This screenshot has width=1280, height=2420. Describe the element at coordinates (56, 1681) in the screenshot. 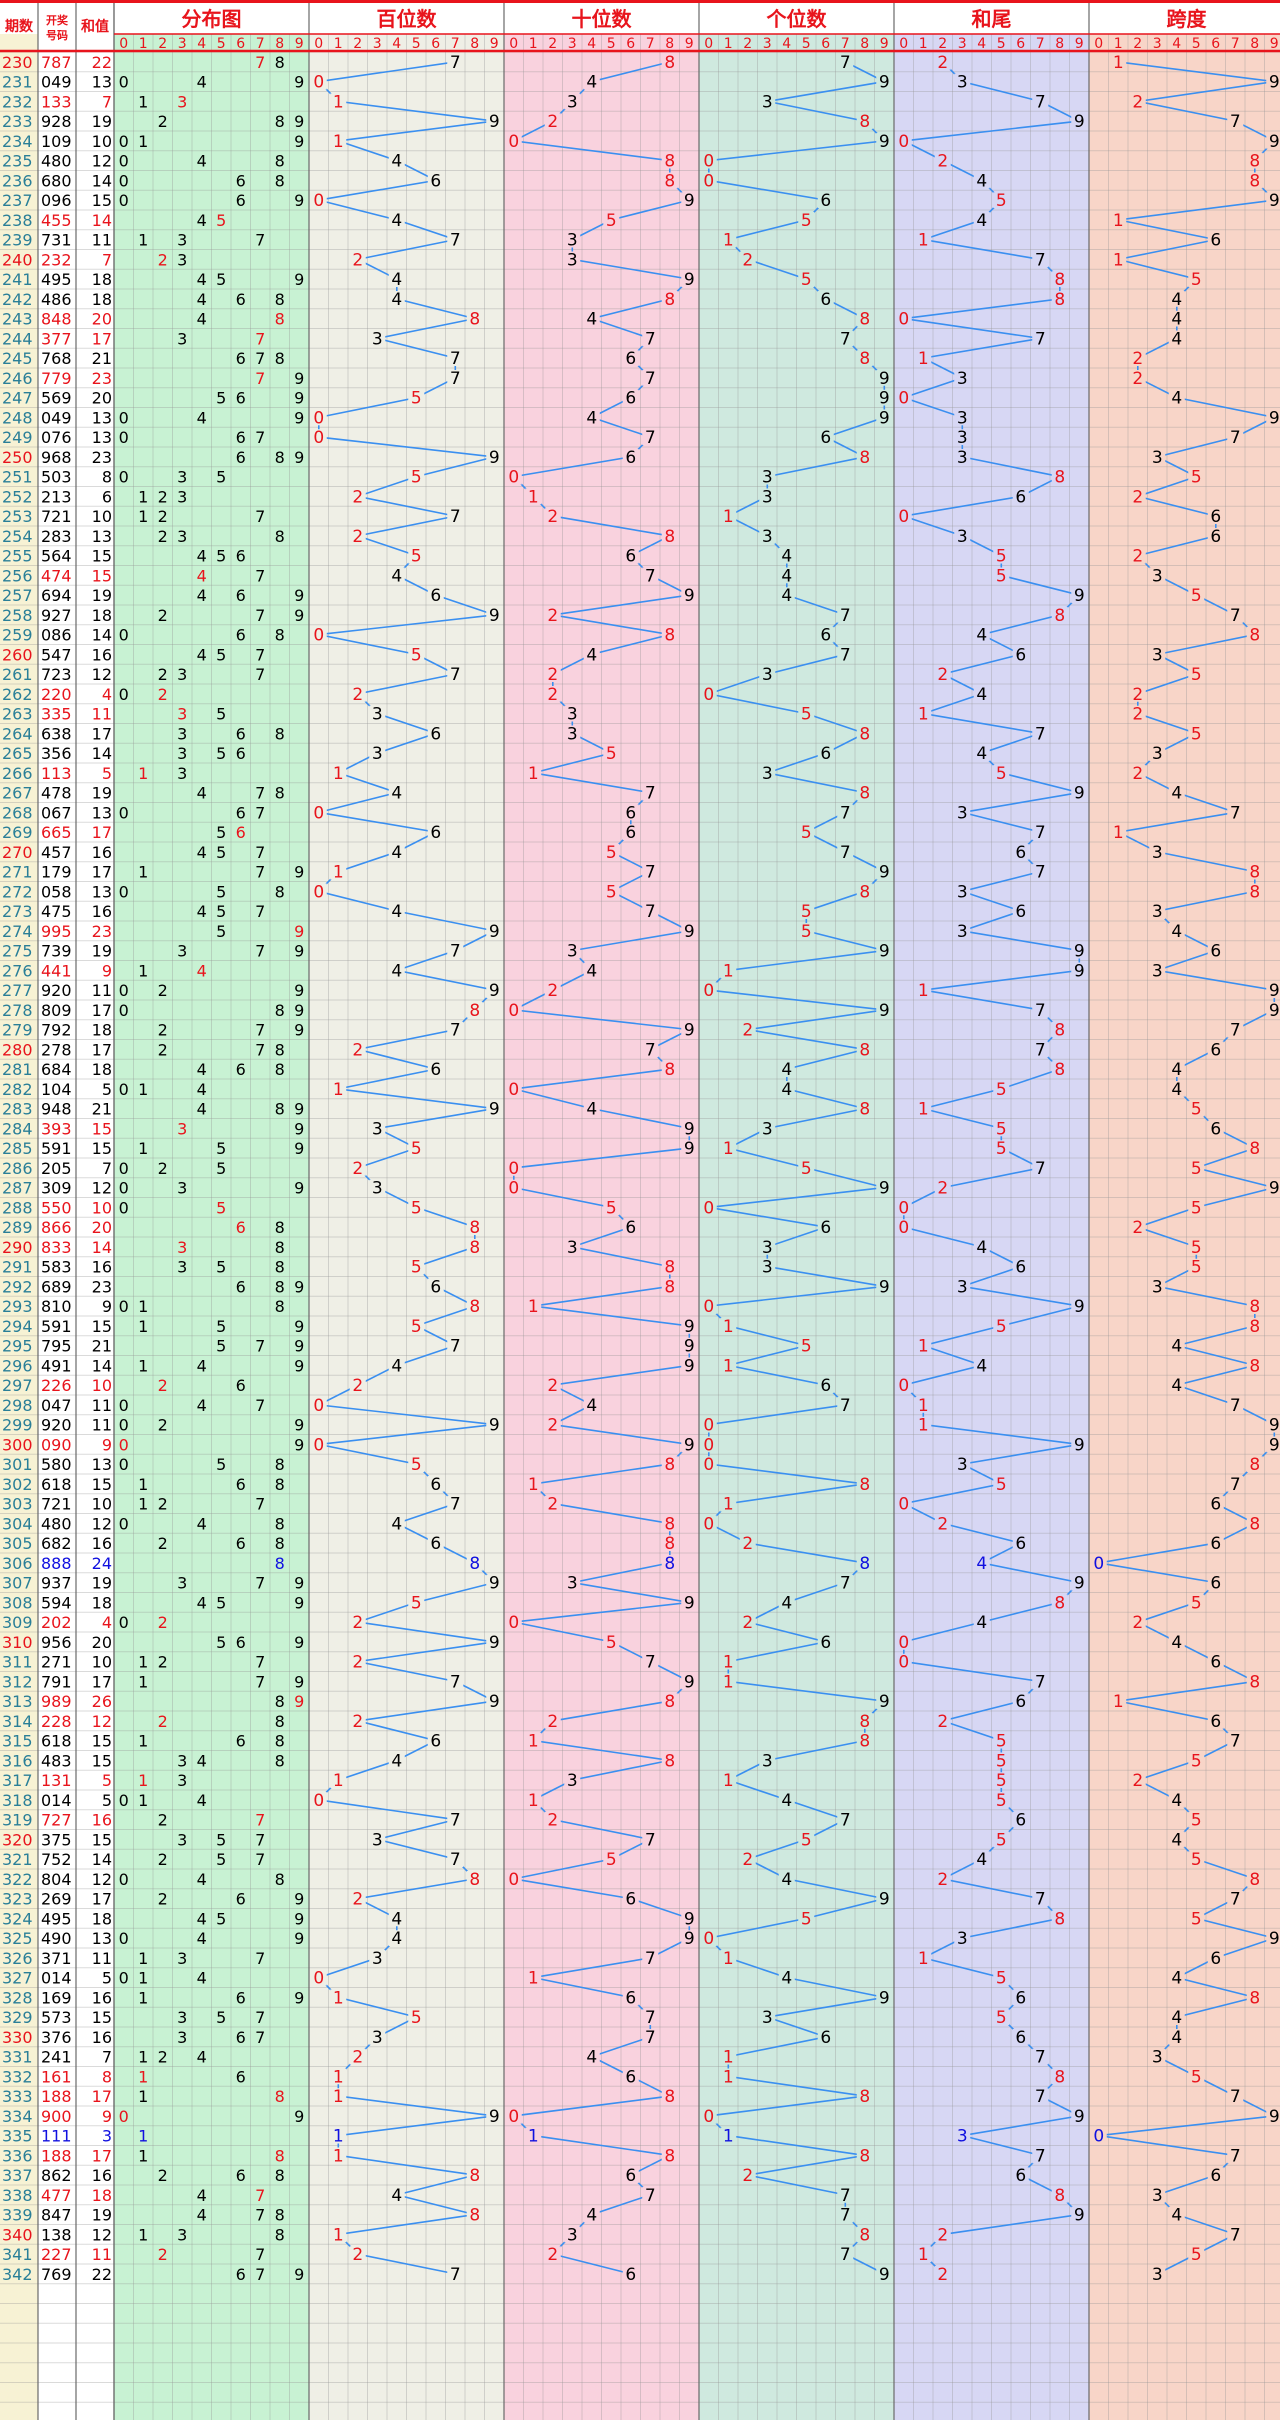

I see `number-cell: 791` at that location.